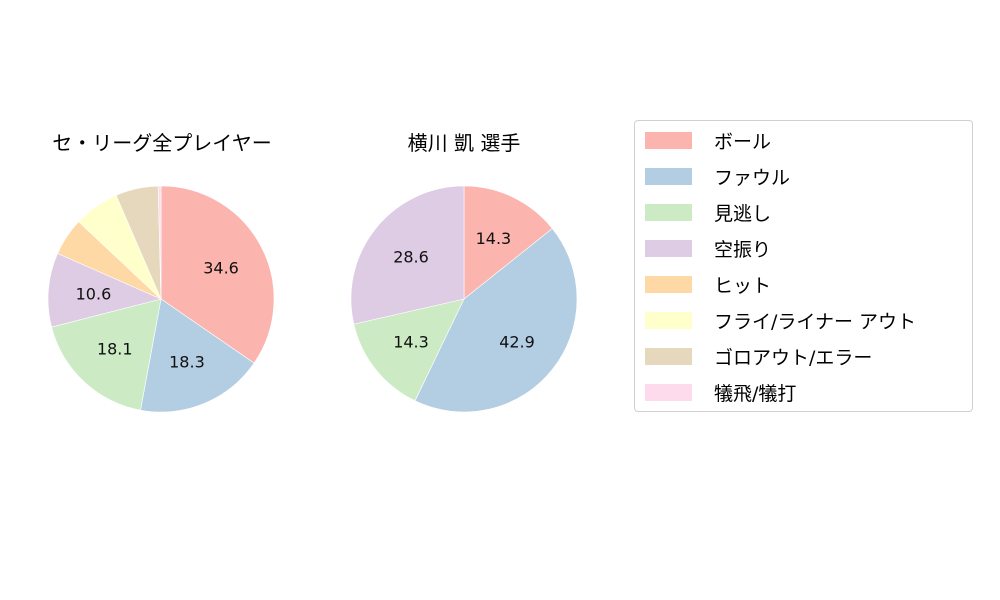 The height and width of the screenshot is (600, 1000). I want to click on league-pie-chart: 34.6 18.3 18.1 10.6, so click(161, 299).